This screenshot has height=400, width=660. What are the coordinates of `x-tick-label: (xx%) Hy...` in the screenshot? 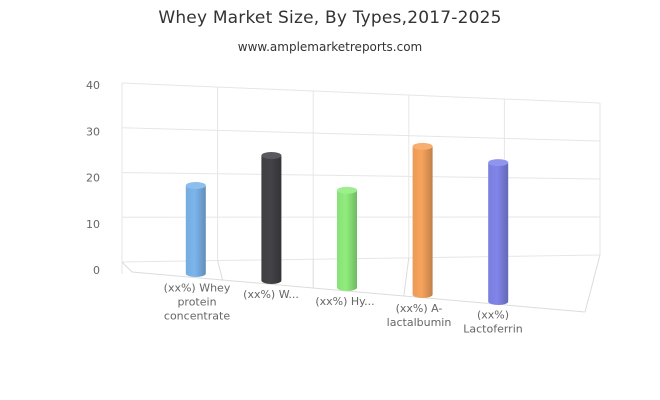 It's located at (344, 301).